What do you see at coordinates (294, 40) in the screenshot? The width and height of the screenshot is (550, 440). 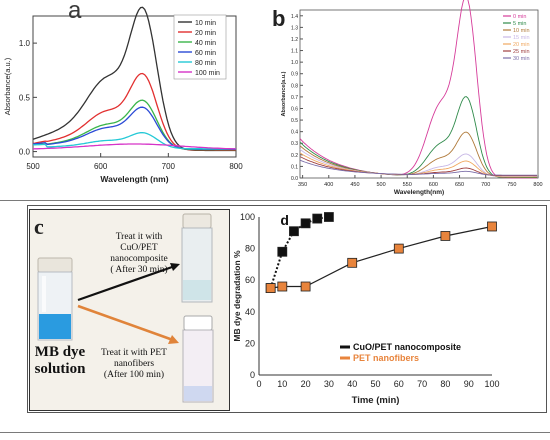 I see `y-tick-label: 1.2` at bounding box center [294, 40].